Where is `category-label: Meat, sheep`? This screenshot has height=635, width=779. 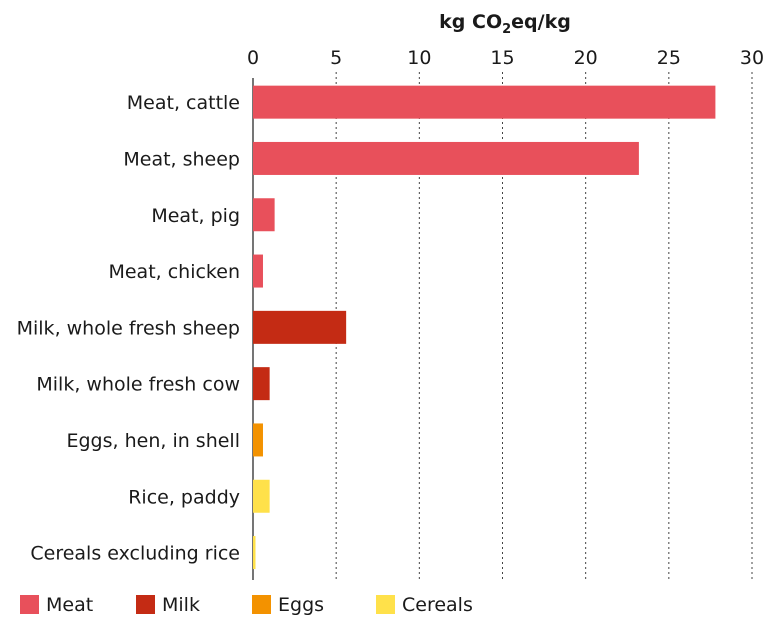
category-label: Meat, sheep is located at coordinates (181, 159).